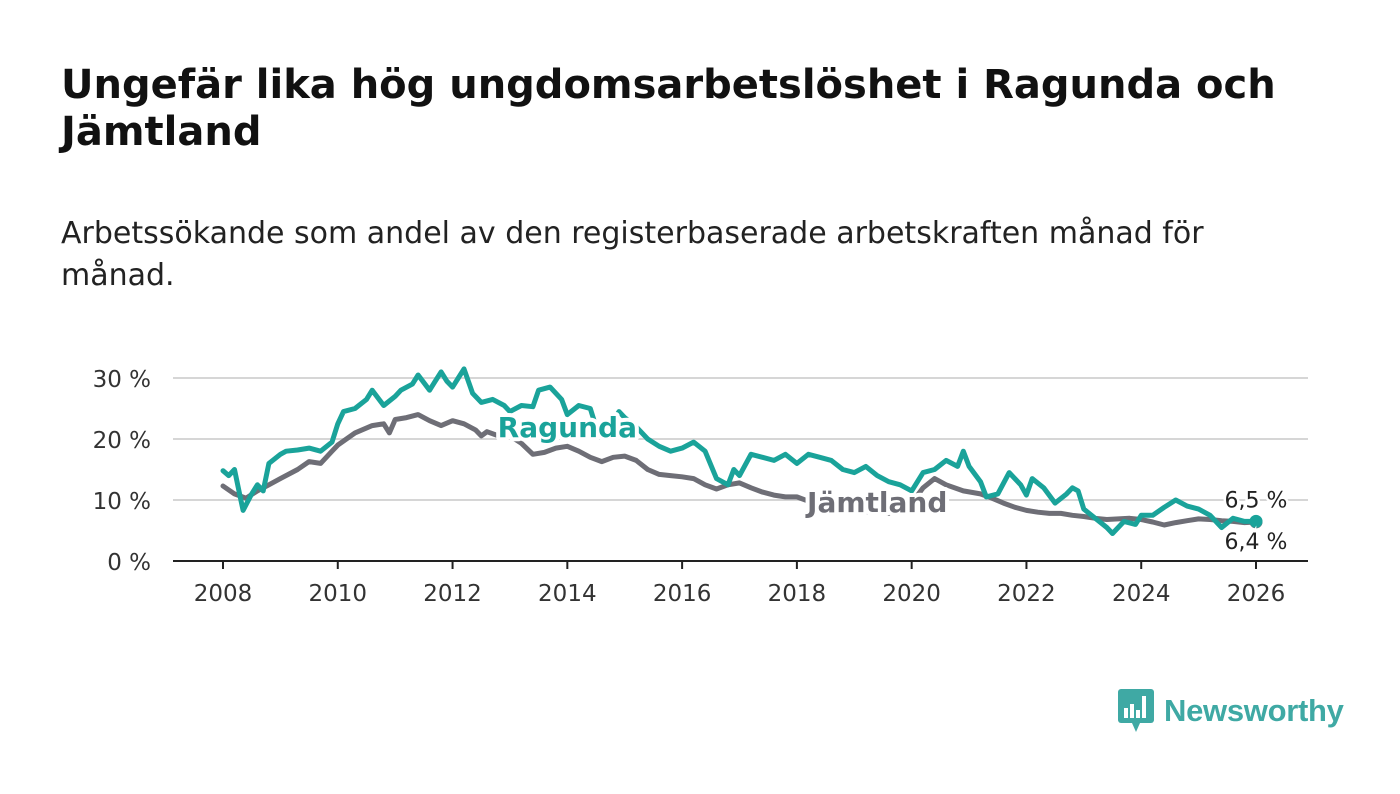 This screenshot has height=794, width=1400. I want to click on series-label-jamtland: Jämtland, so click(876, 502).